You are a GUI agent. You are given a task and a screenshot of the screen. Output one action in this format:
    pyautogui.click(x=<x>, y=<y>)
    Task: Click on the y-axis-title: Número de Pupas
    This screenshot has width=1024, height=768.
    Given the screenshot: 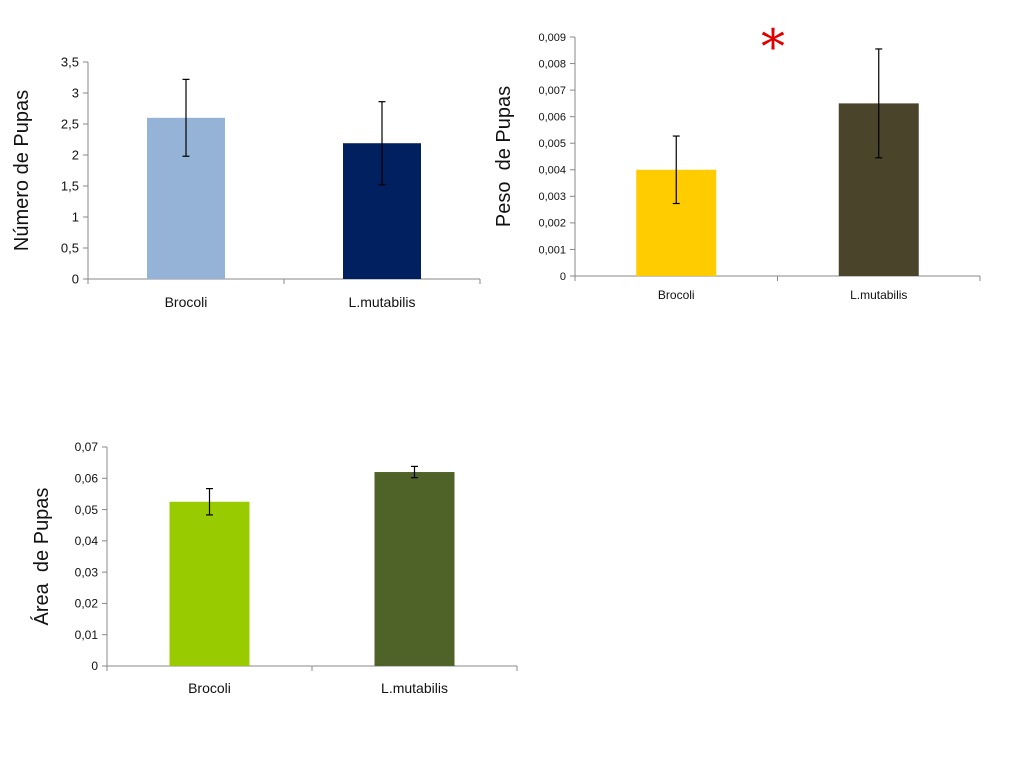 What is the action you would take?
    pyautogui.click(x=22, y=170)
    